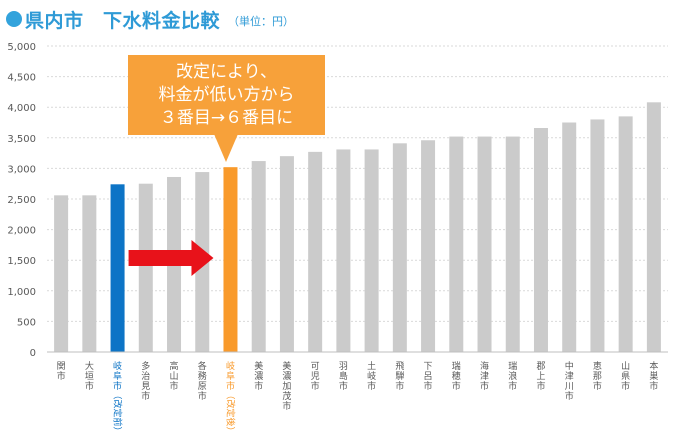 The width and height of the screenshot is (690, 442). What do you see at coordinates (145, 386) in the screenshot?
I see `svg-text: 見` at bounding box center [145, 386].